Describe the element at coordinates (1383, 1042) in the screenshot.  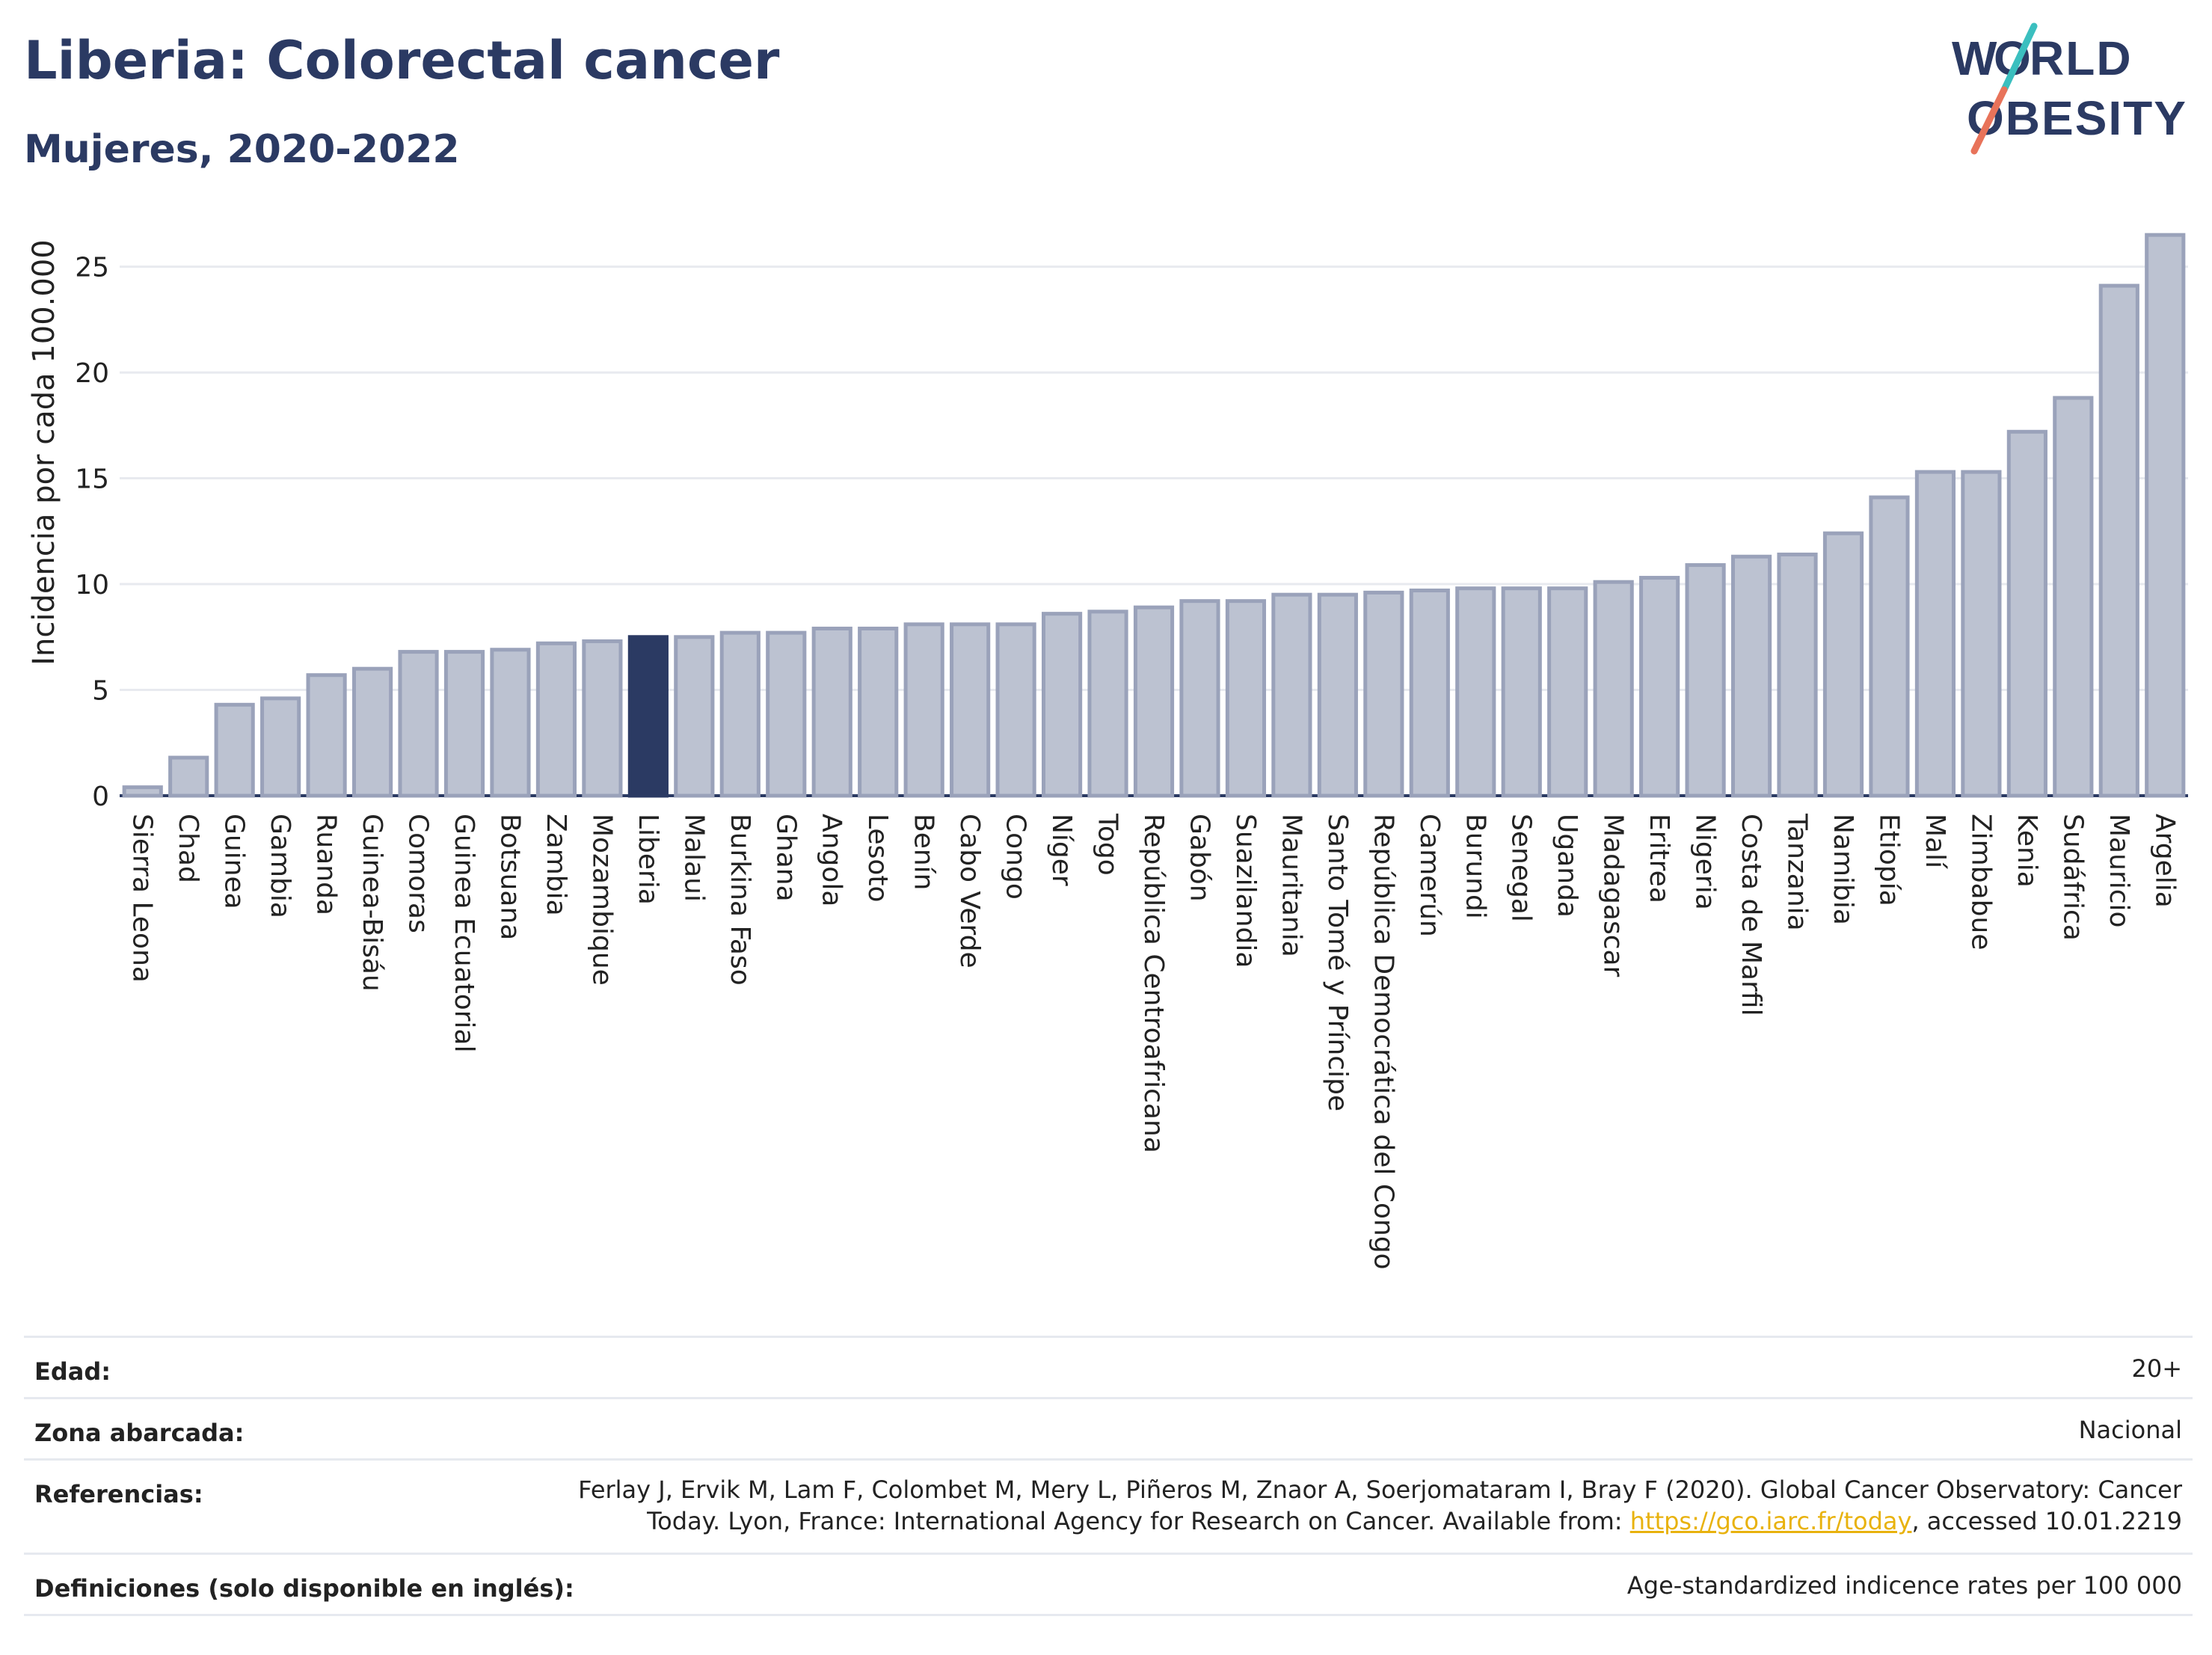
I see `x-tick-label: República Democrática del Congo` at that location.